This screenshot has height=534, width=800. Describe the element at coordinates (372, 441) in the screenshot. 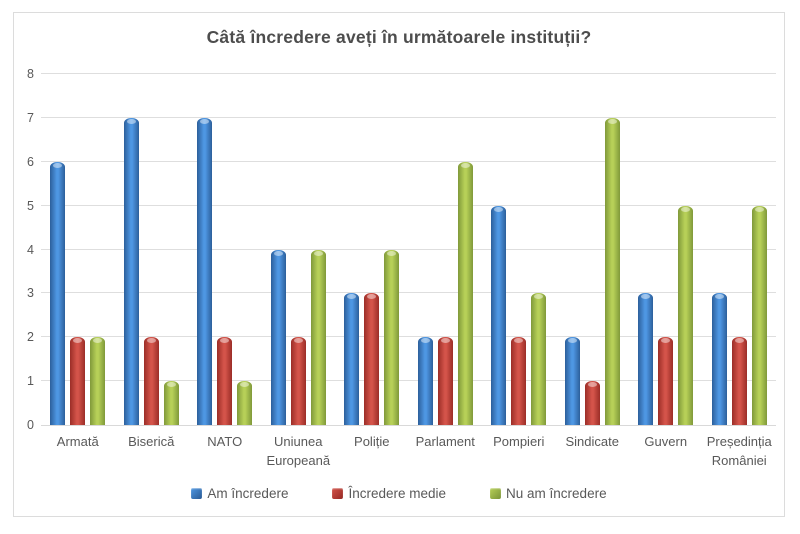

I see `x-tick-label: Poliție` at that location.